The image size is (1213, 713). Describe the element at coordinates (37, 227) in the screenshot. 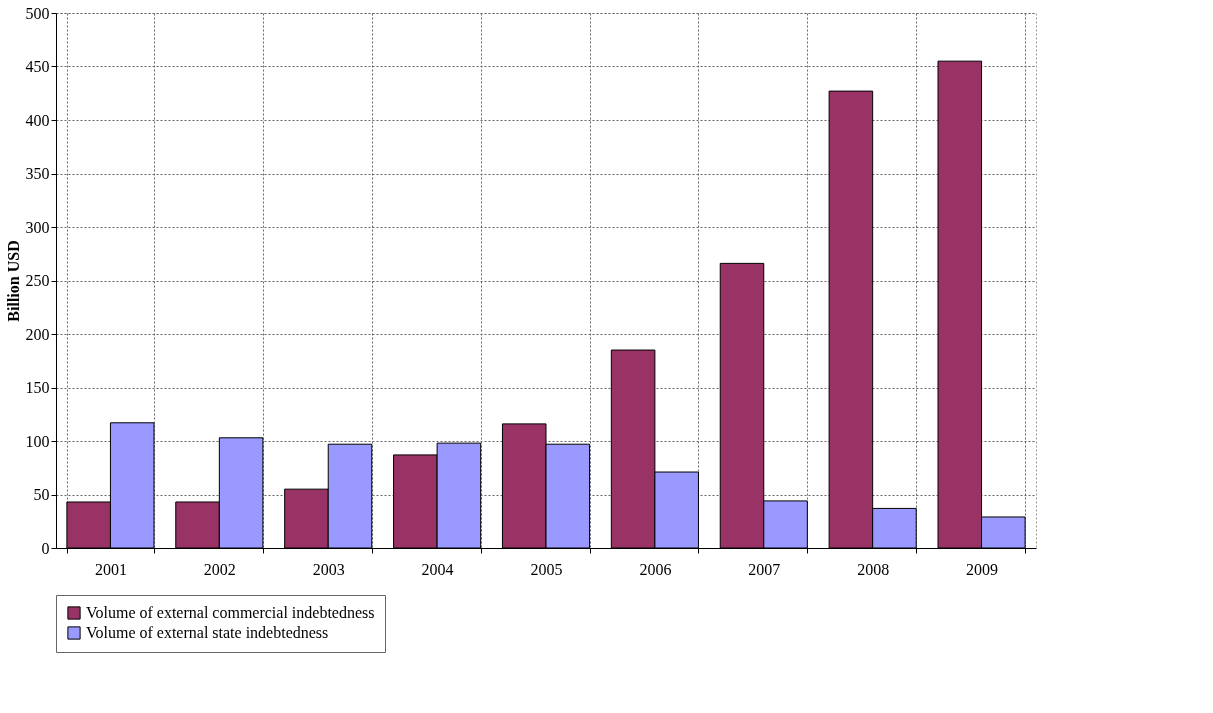

I see `y-tick-label: 300` at that location.